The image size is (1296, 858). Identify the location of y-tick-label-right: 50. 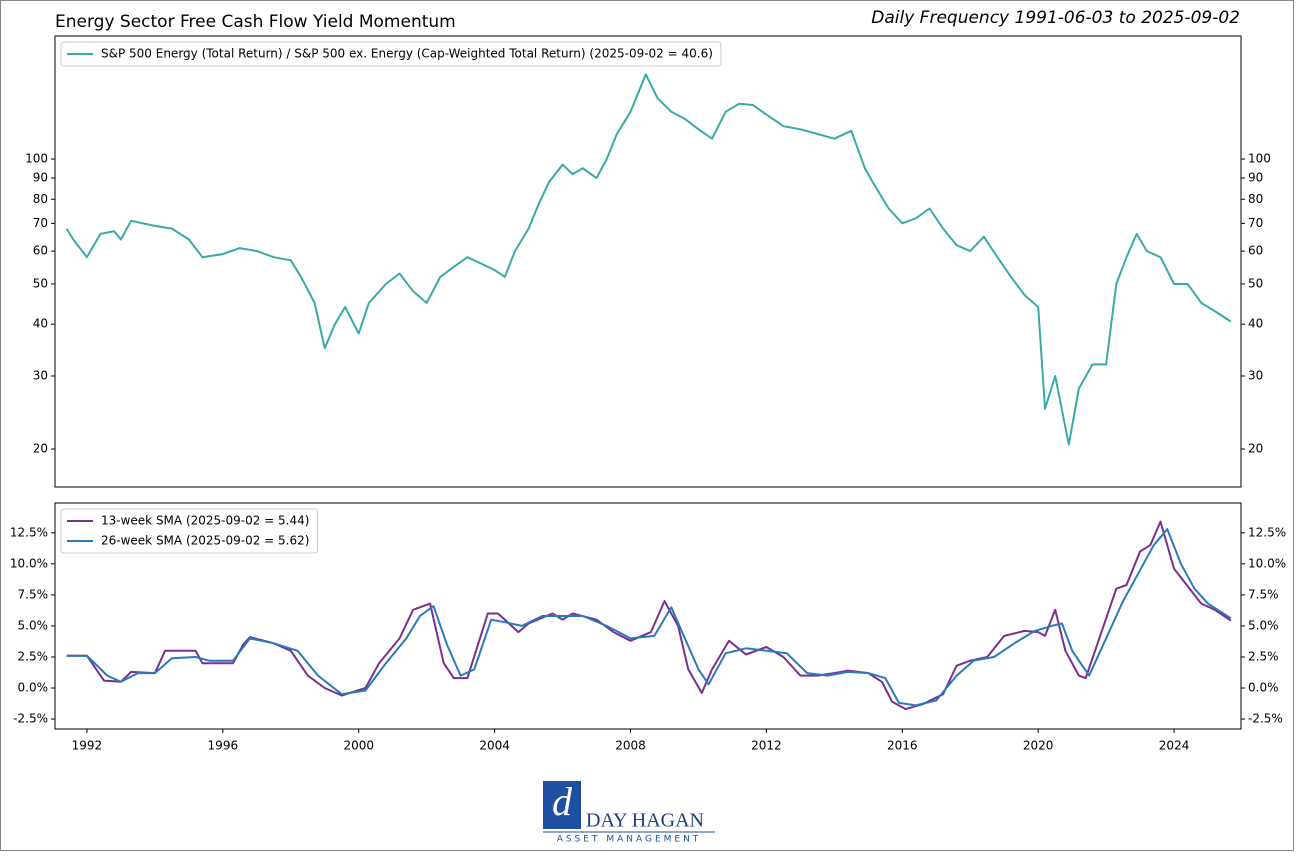
(1255, 283).